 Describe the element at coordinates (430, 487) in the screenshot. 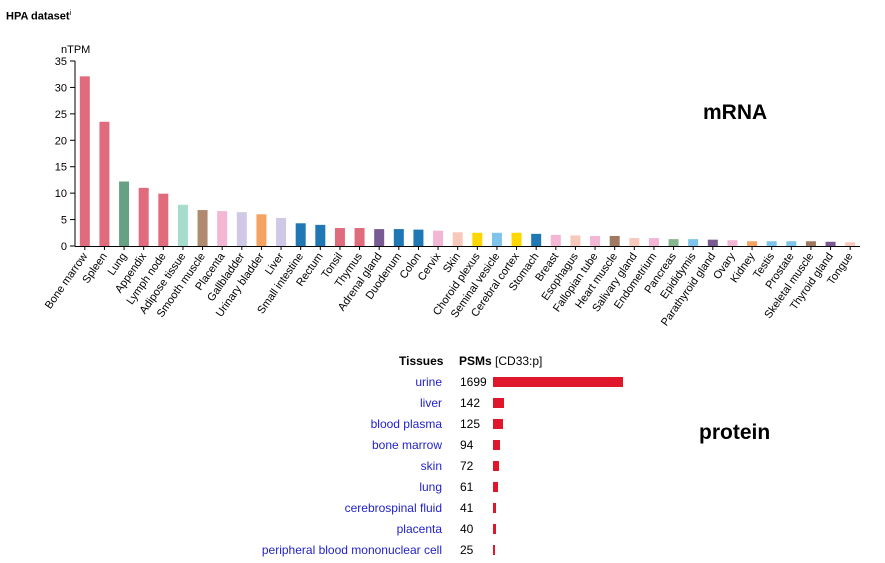

I see `tissue-link: lung` at that location.